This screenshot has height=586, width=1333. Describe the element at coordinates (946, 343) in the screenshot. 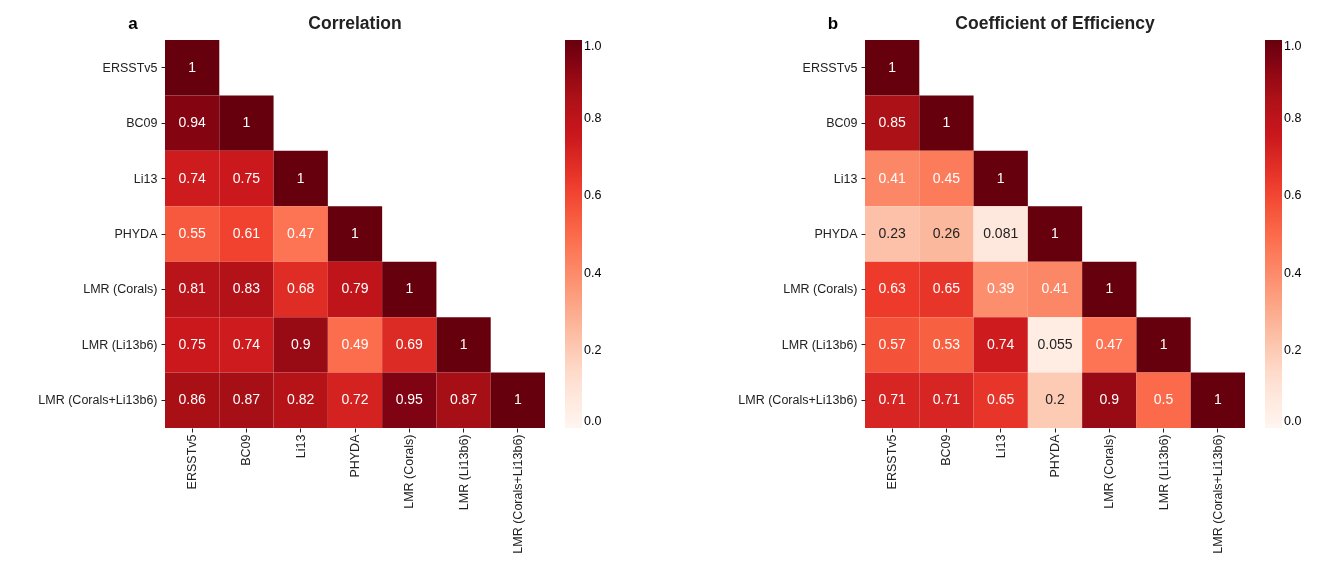

I see `data-label: 0.53` at that location.